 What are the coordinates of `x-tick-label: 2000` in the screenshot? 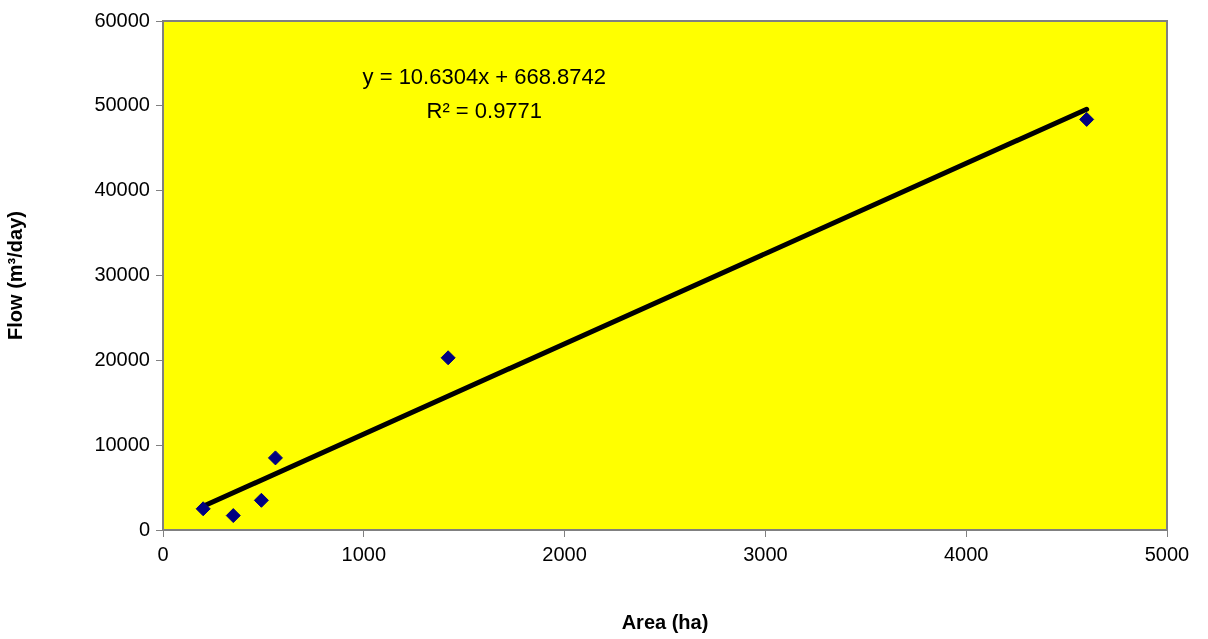 It's located at (564, 553).